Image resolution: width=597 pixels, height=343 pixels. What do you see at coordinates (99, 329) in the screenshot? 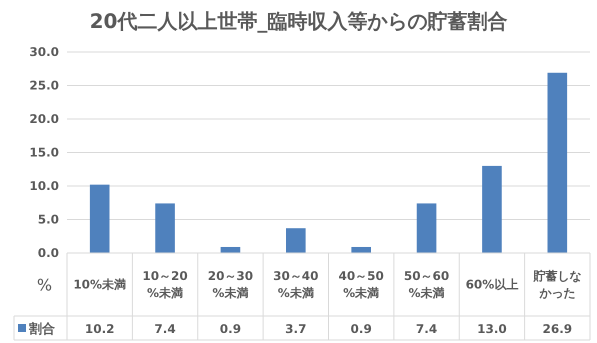
I see `value-label: 10.2` at bounding box center [99, 329].